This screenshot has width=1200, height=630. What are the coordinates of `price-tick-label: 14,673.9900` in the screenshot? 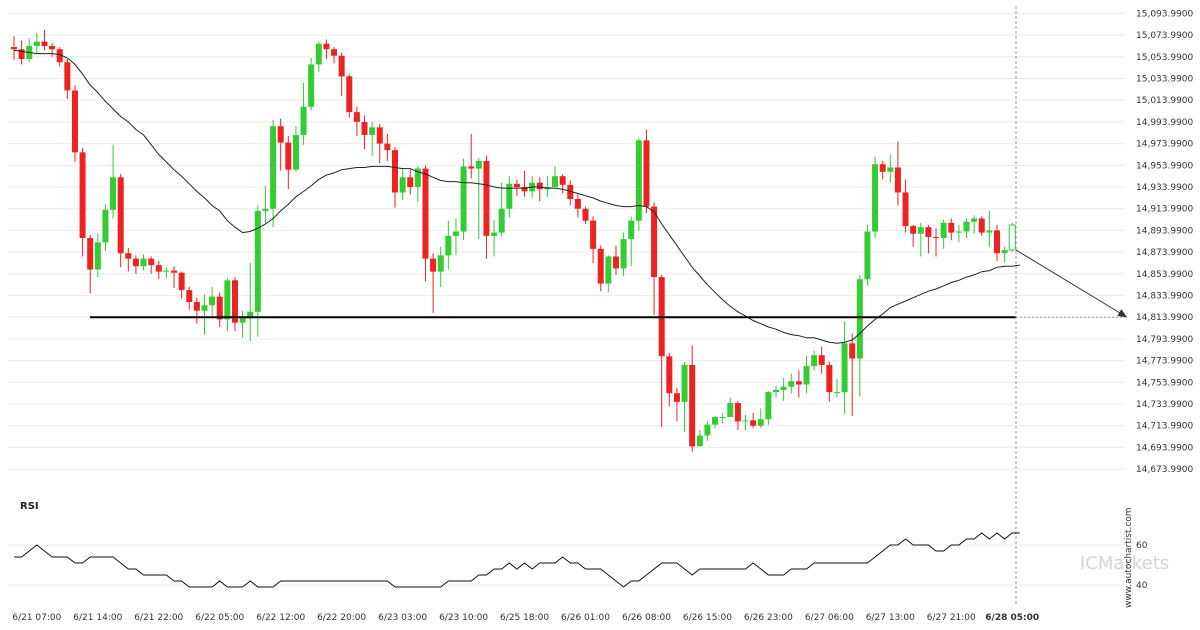 It's located at (1165, 470).